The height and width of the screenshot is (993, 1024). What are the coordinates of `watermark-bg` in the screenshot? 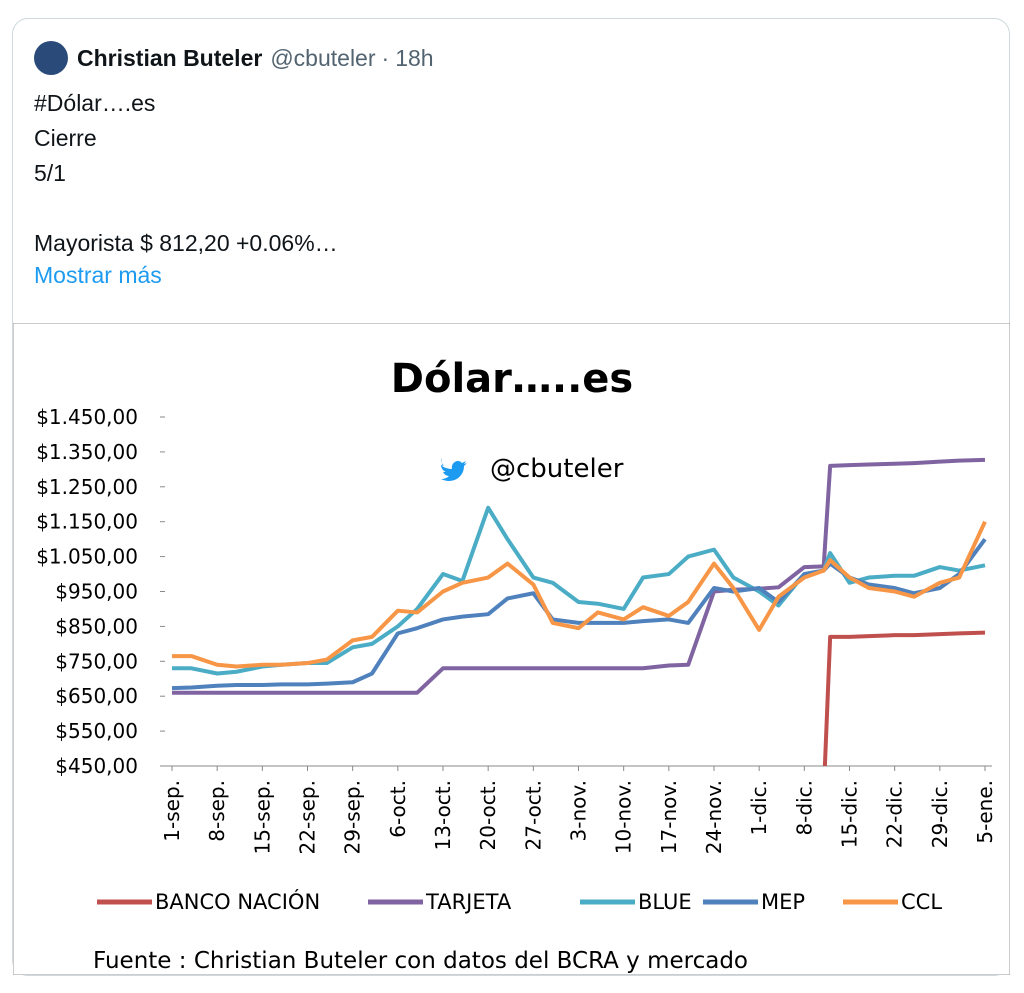 It's located at (539, 470).